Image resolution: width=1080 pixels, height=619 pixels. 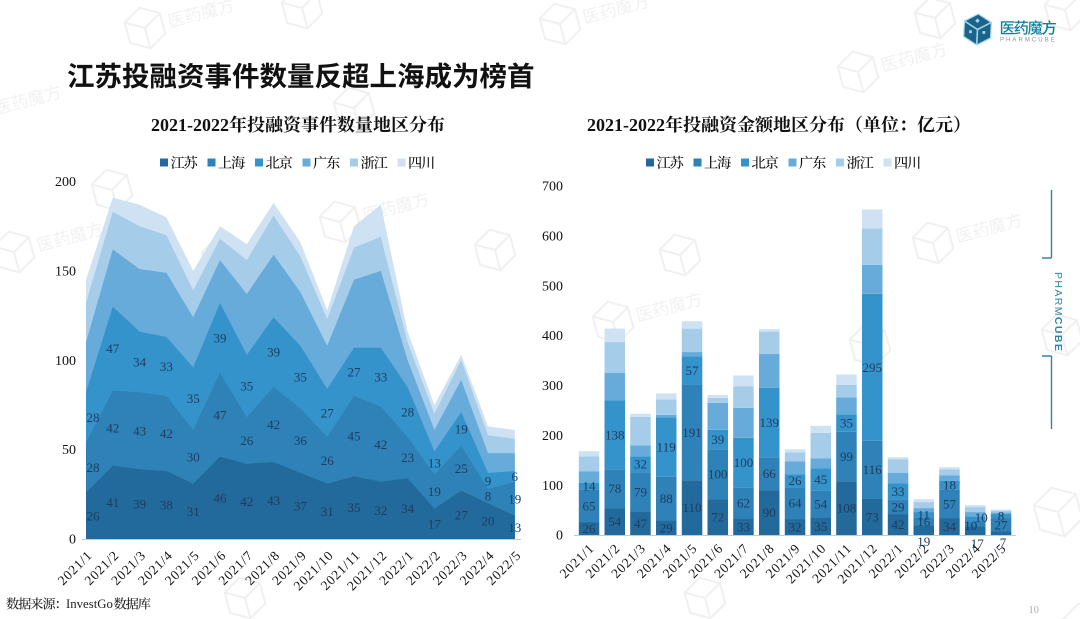 I want to click on svg-text: 500, so click(x=552, y=286).